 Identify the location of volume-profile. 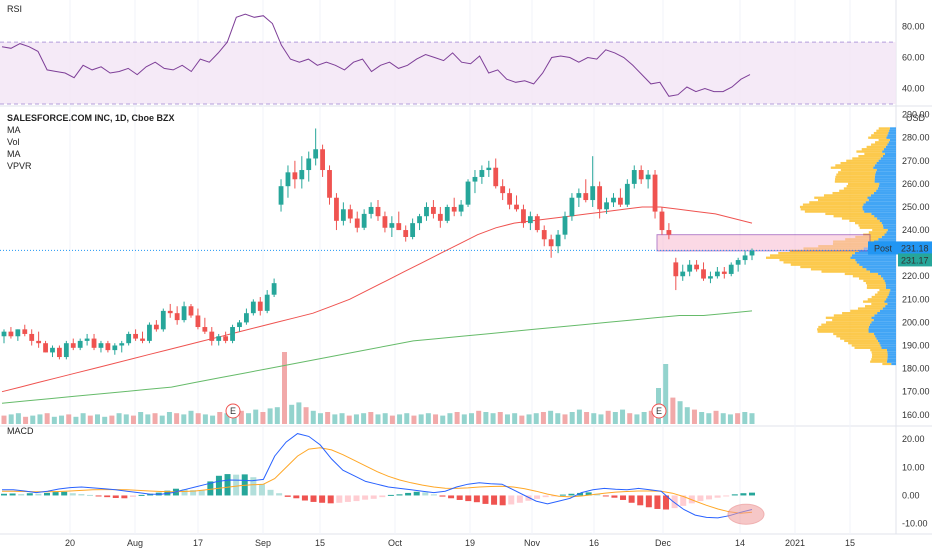
(831, 246).